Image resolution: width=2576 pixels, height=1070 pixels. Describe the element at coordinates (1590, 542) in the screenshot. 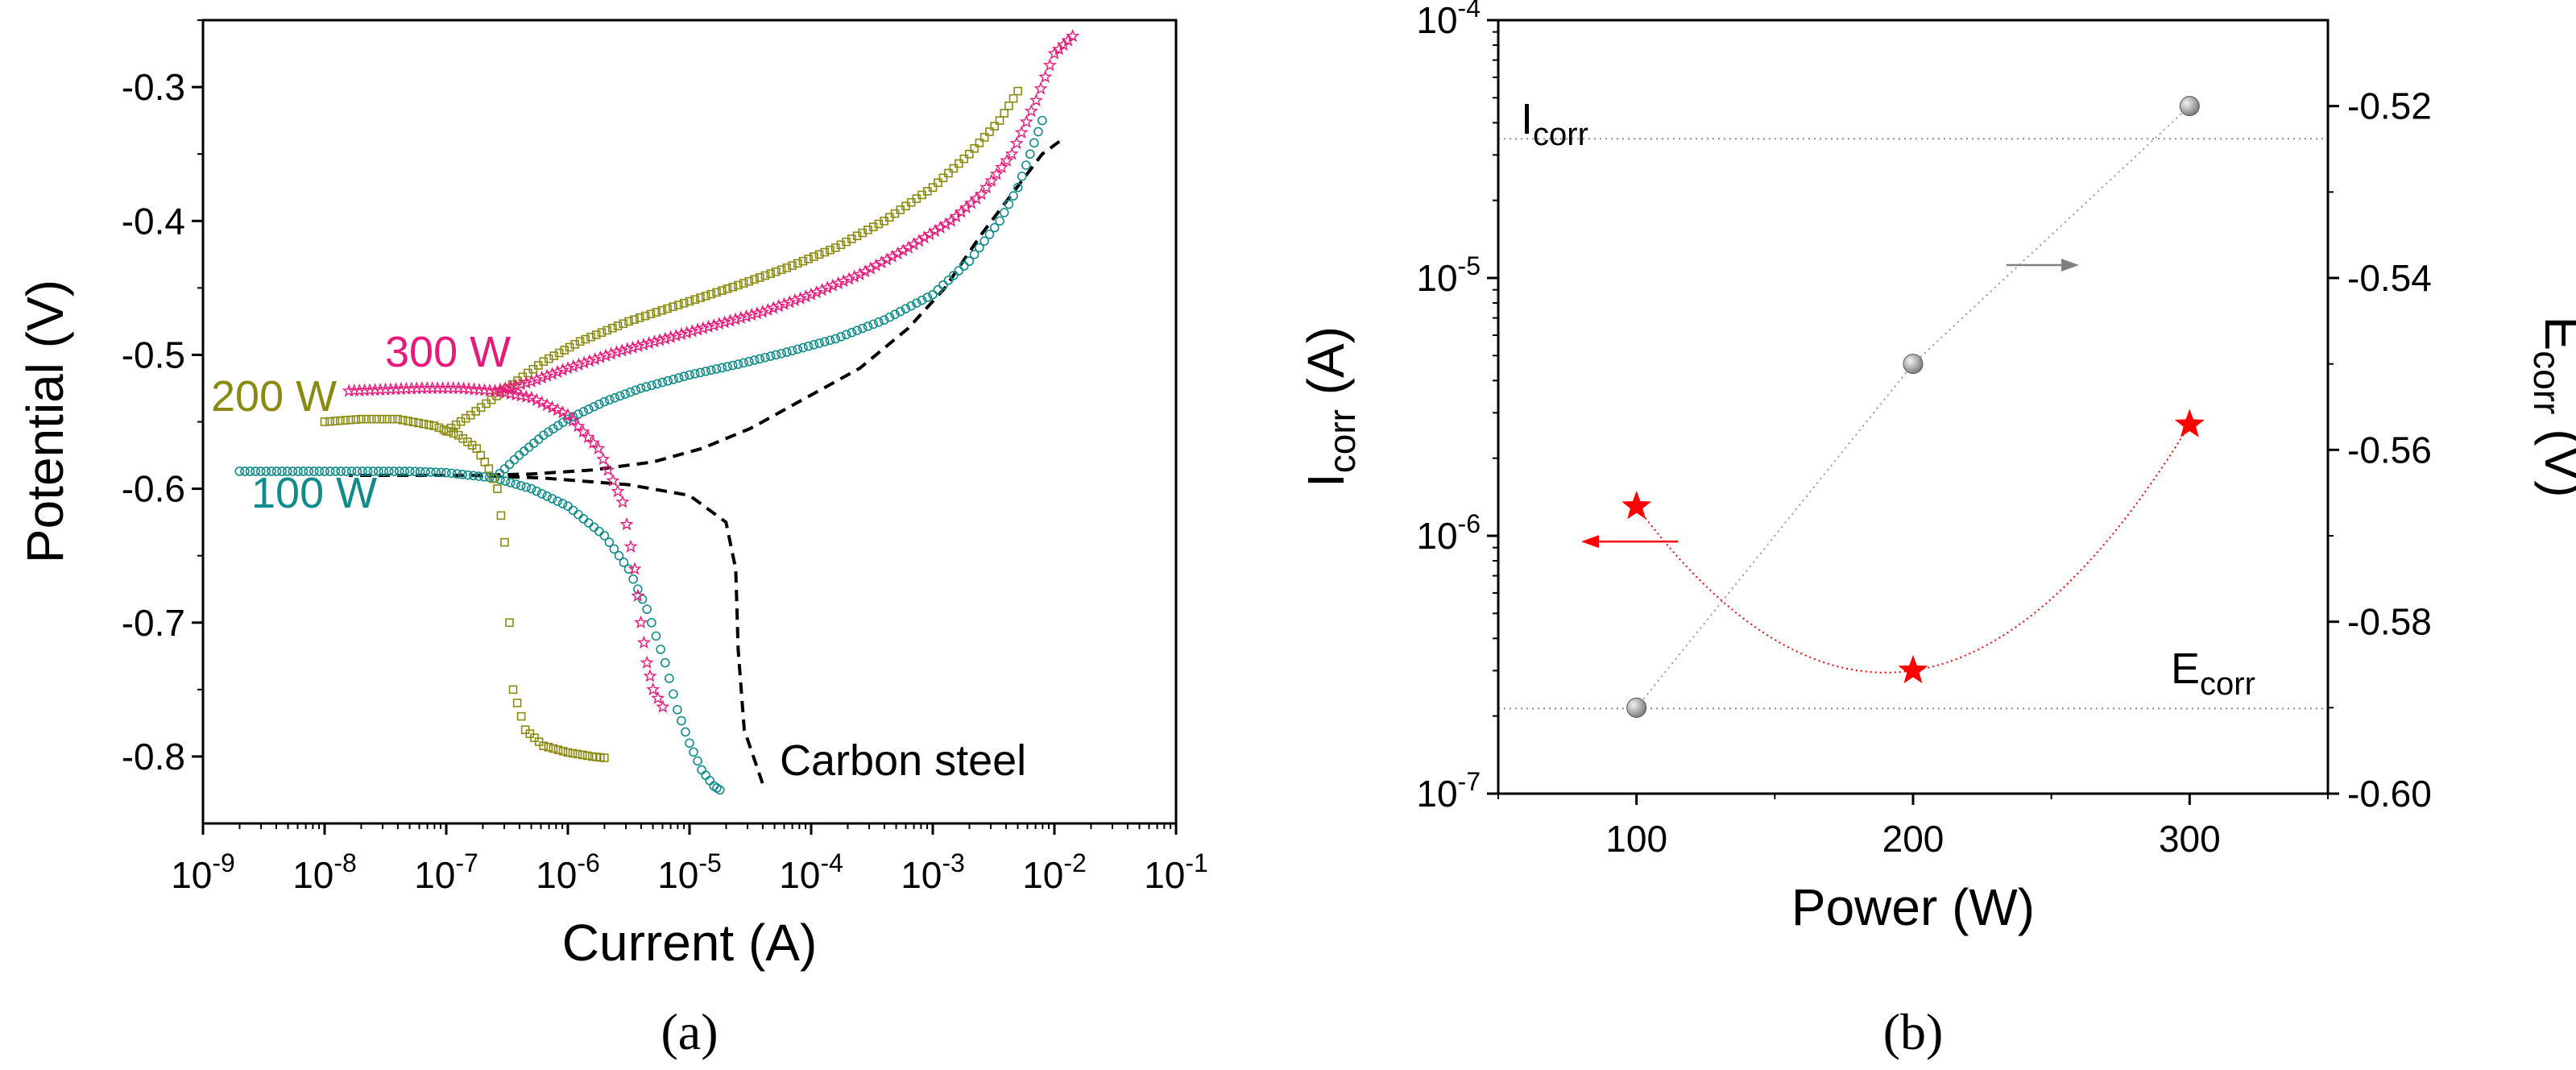

I see `left-axis-arrow-head` at that location.